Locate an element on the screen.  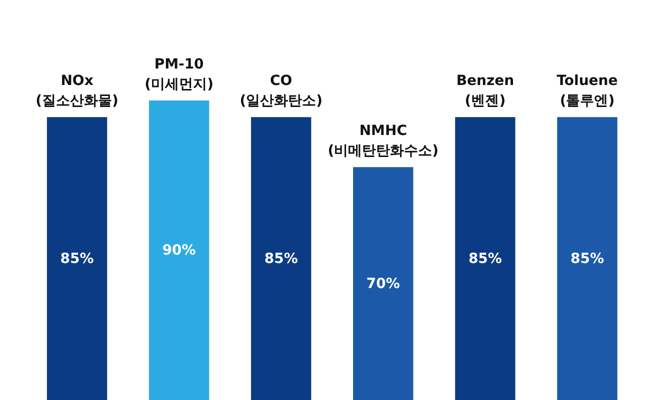
x-tick-label: NMHC (비메탄탄화수소) is located at coordinates (383, 141).